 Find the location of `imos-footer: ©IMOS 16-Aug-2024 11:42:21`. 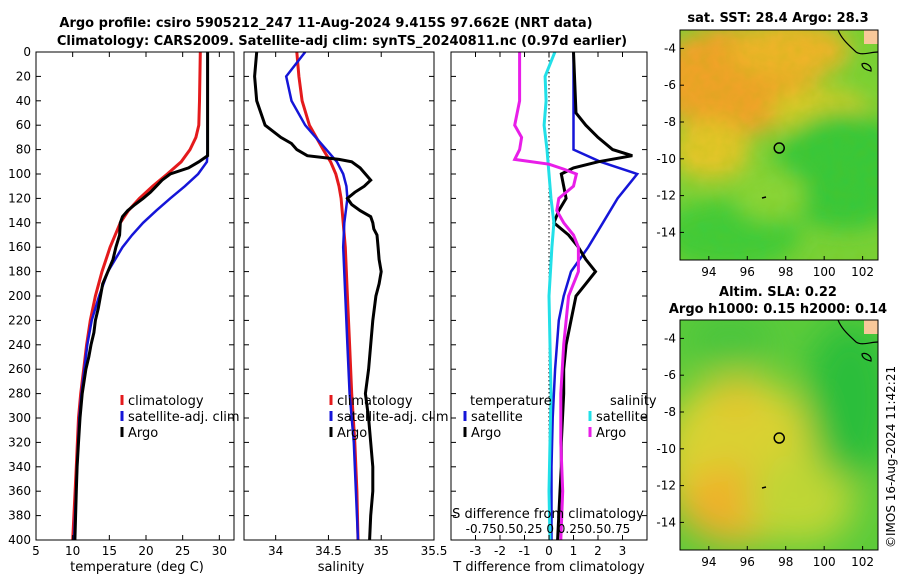

imos-footer: ©IMOS 16-Aug-2024 11:42:21 is located at coordinates (891, 457).